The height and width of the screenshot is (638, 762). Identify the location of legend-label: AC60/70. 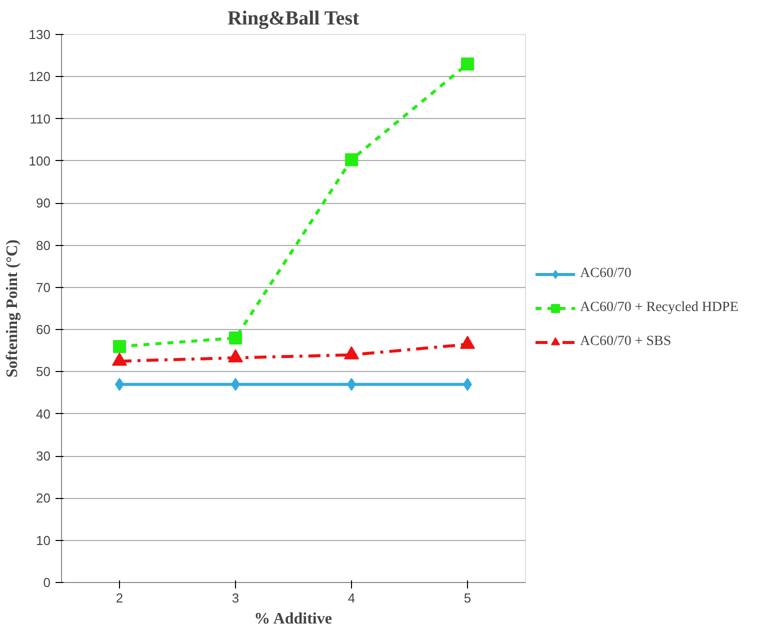
(606, 274).